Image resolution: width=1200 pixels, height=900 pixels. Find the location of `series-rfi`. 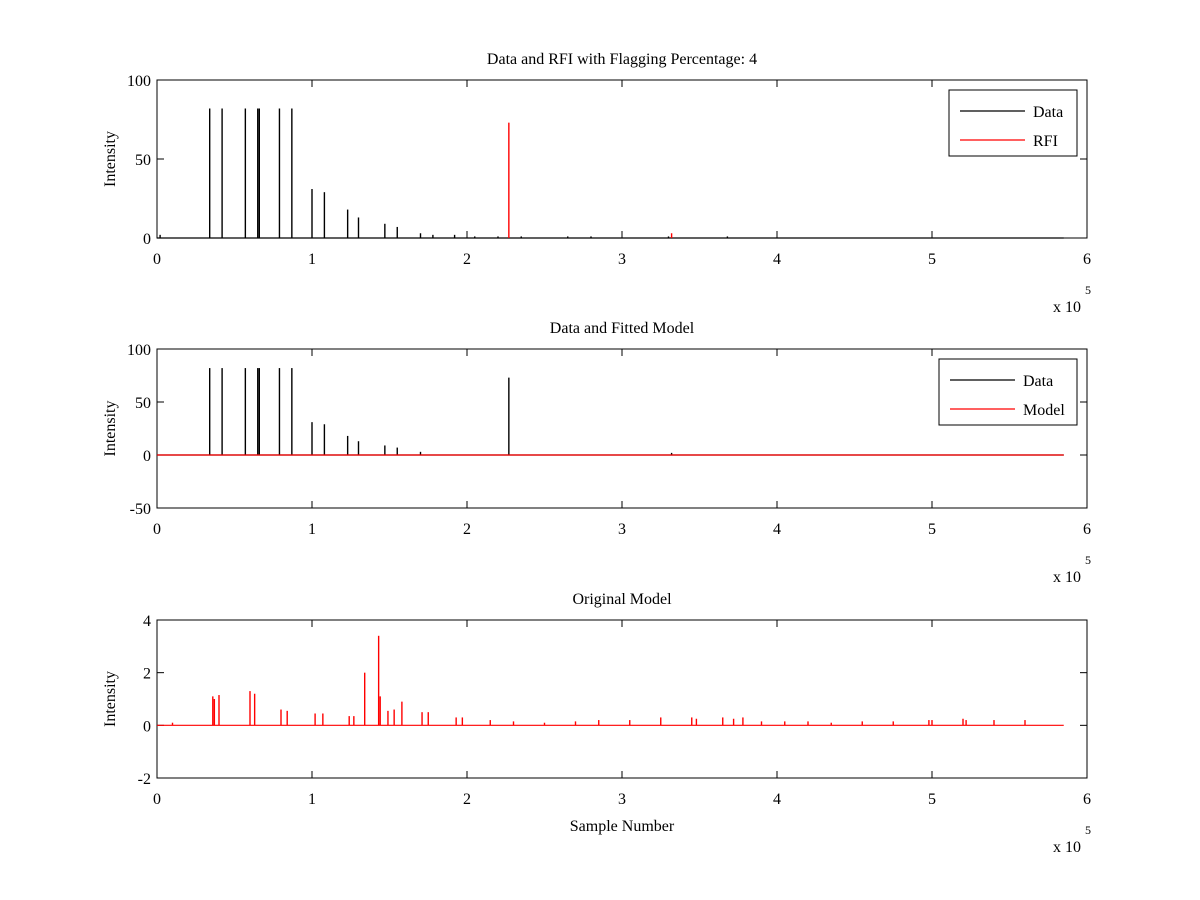

series-rfi is located at coordinates (590, 180).